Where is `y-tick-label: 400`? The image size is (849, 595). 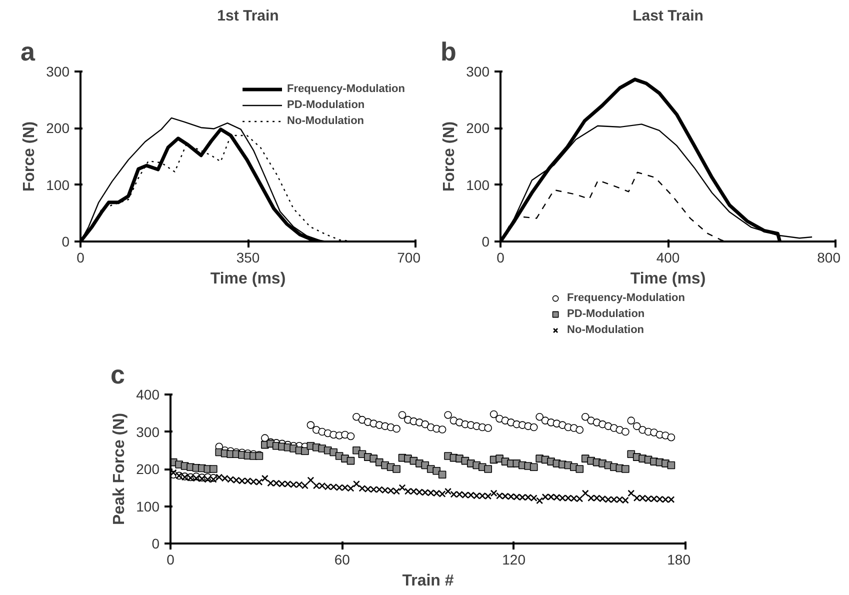 y-tick-label: 400 is located at coordinates (148, 394).